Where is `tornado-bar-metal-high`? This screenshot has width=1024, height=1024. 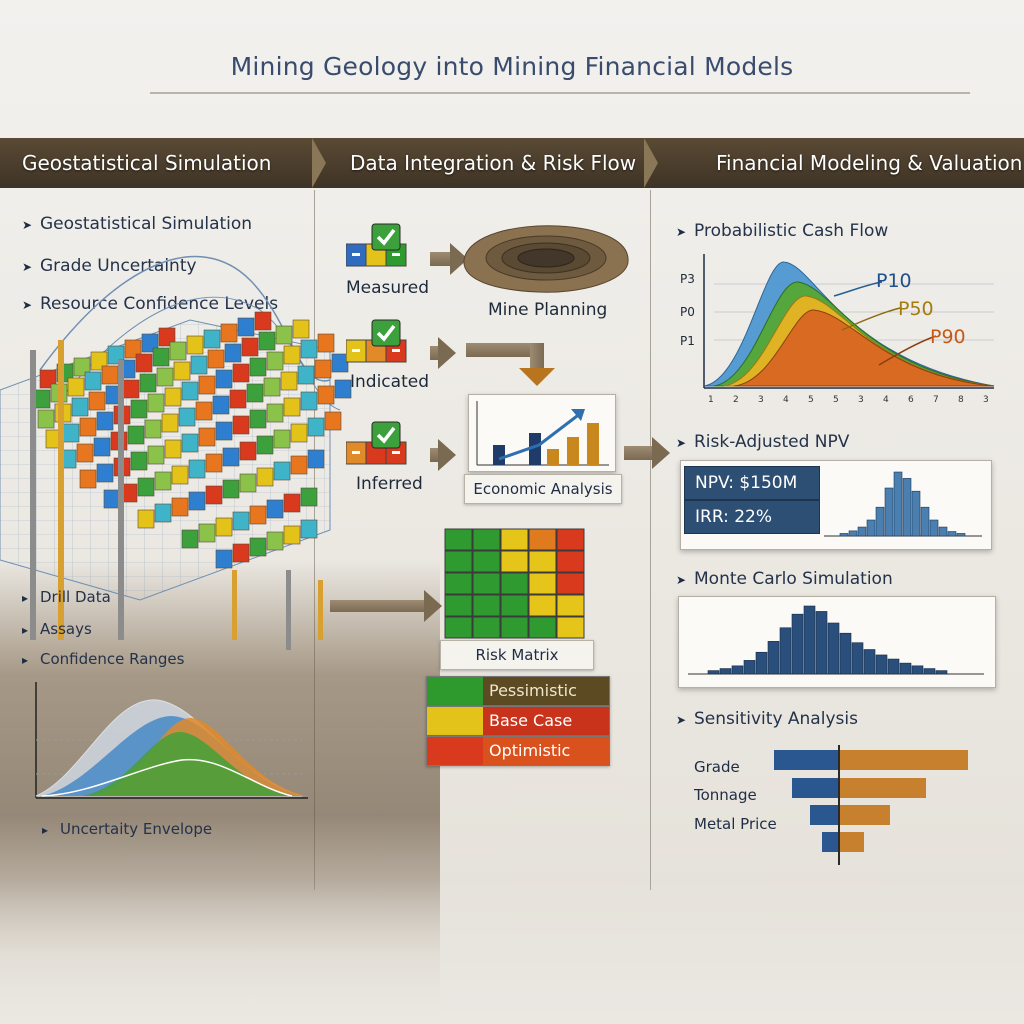 tornado-bar-metal-high is located at coordinates (865, 815).